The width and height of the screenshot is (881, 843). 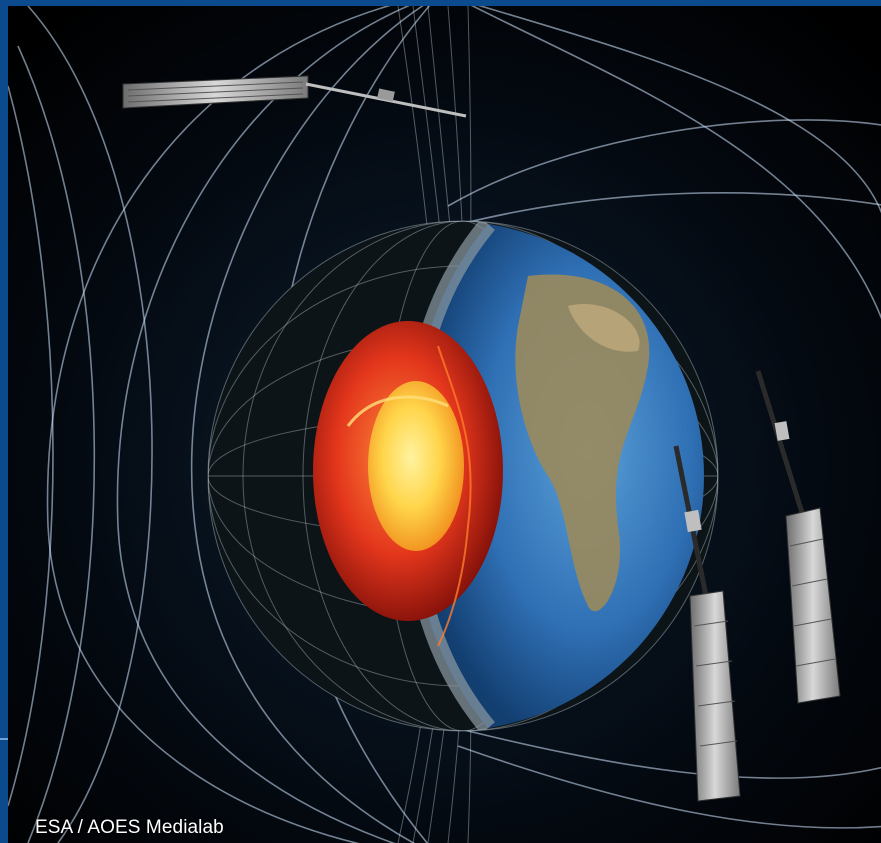 What do you see at coordinates (604, 328) in the screenshot?
I see `land-sahara` at bounding box center [604, 328].